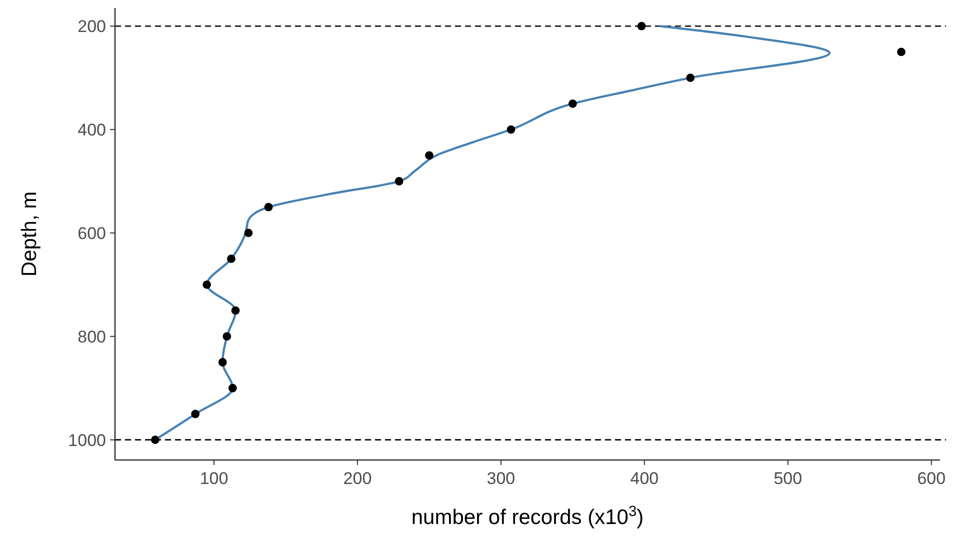 This screenshot has width=954, height=548. Describe the element at coordinates (92, 336) in the screenshot. I see `y-tick-label: 800` at that location.